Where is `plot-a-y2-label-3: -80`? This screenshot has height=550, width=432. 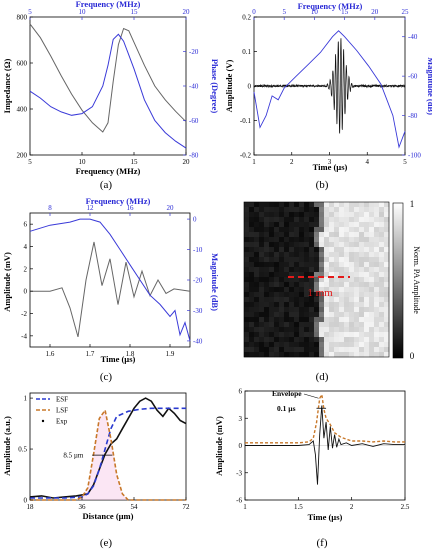 plot-a-y2-label-3: -80 is located at coordinates (194, 156).